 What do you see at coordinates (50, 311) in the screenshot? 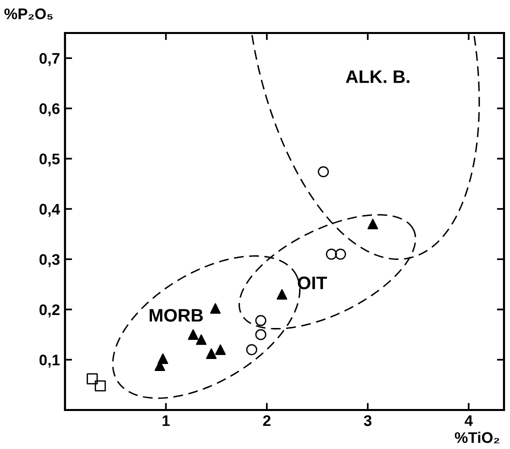
I see `y-tick-label: 0,2` at bounding box center [50, 311].